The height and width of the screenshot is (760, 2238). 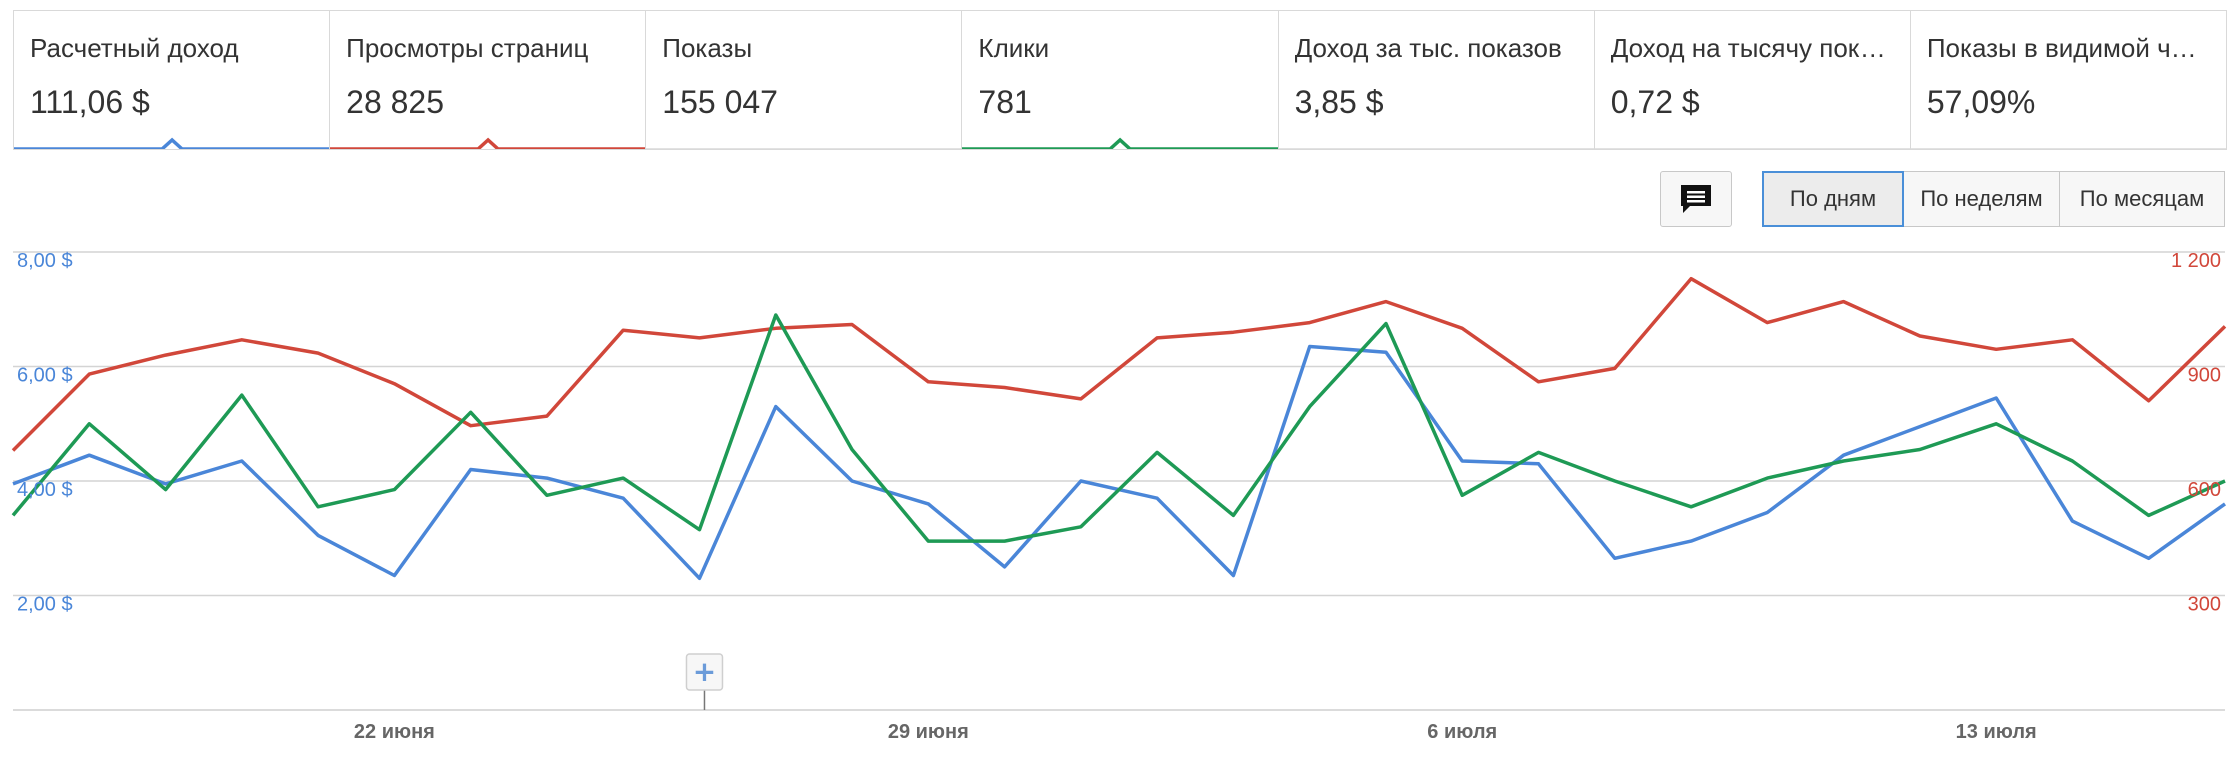 I want to click on x-axis-tick-label: 22 июня, so click(x=394, y=732).